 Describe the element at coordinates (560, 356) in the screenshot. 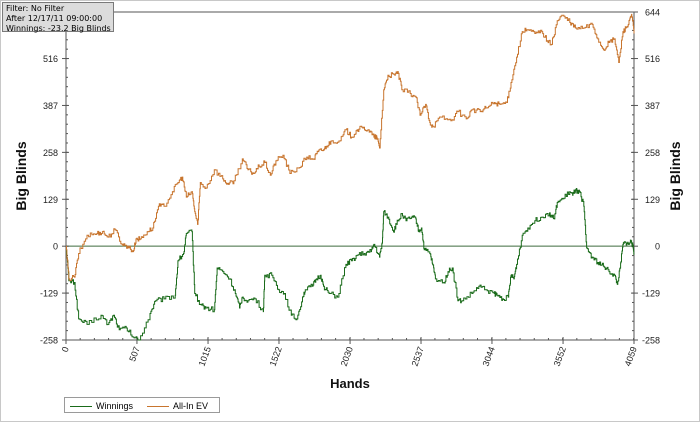

I see `x-tick-label: 3552` at that location.